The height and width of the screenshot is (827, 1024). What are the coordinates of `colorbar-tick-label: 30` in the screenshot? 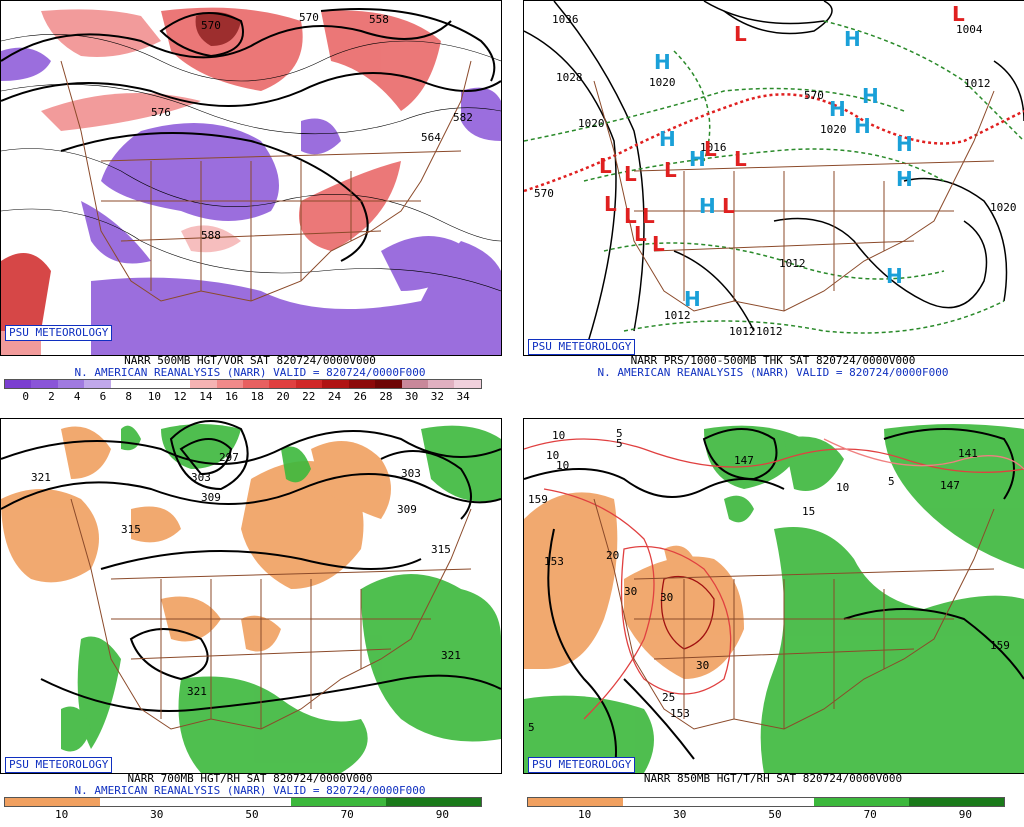 It's located at (680, 814).